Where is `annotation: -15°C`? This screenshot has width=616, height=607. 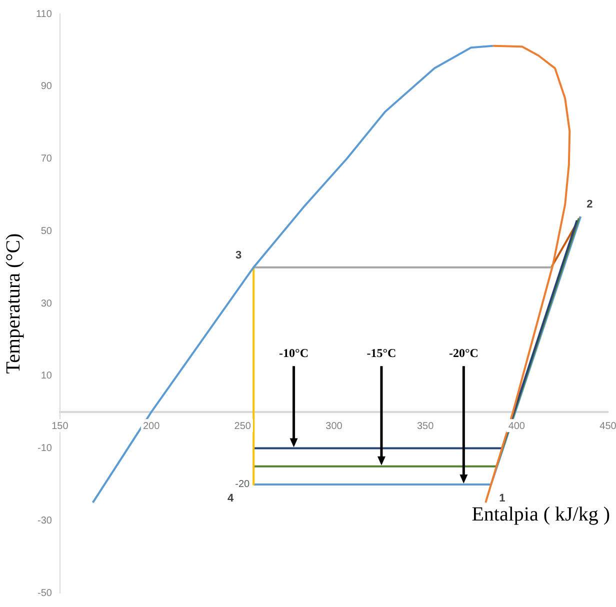 annotation: -15°C is located at coordinates (381, 353).